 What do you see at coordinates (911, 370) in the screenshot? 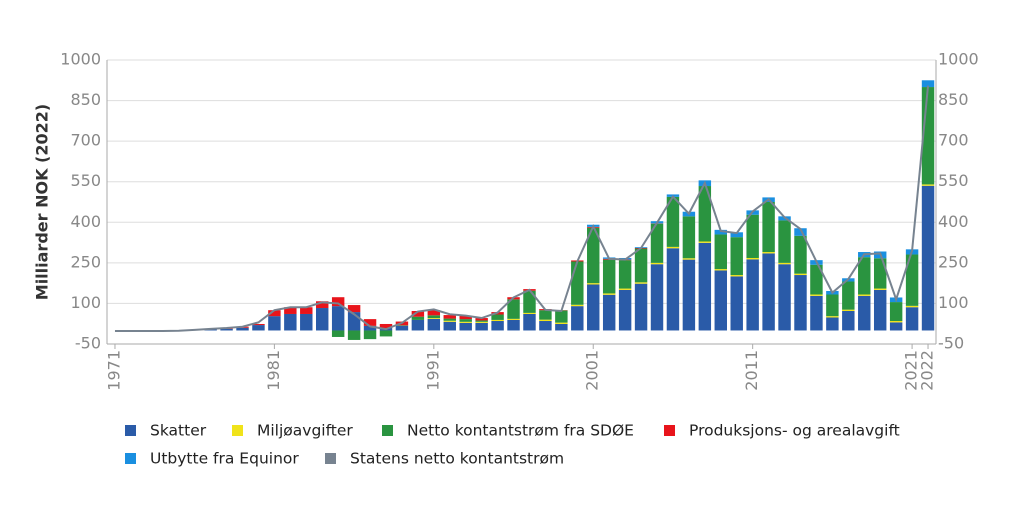
I see `x-tick-label: 2021` at bounding box center [911, 370].